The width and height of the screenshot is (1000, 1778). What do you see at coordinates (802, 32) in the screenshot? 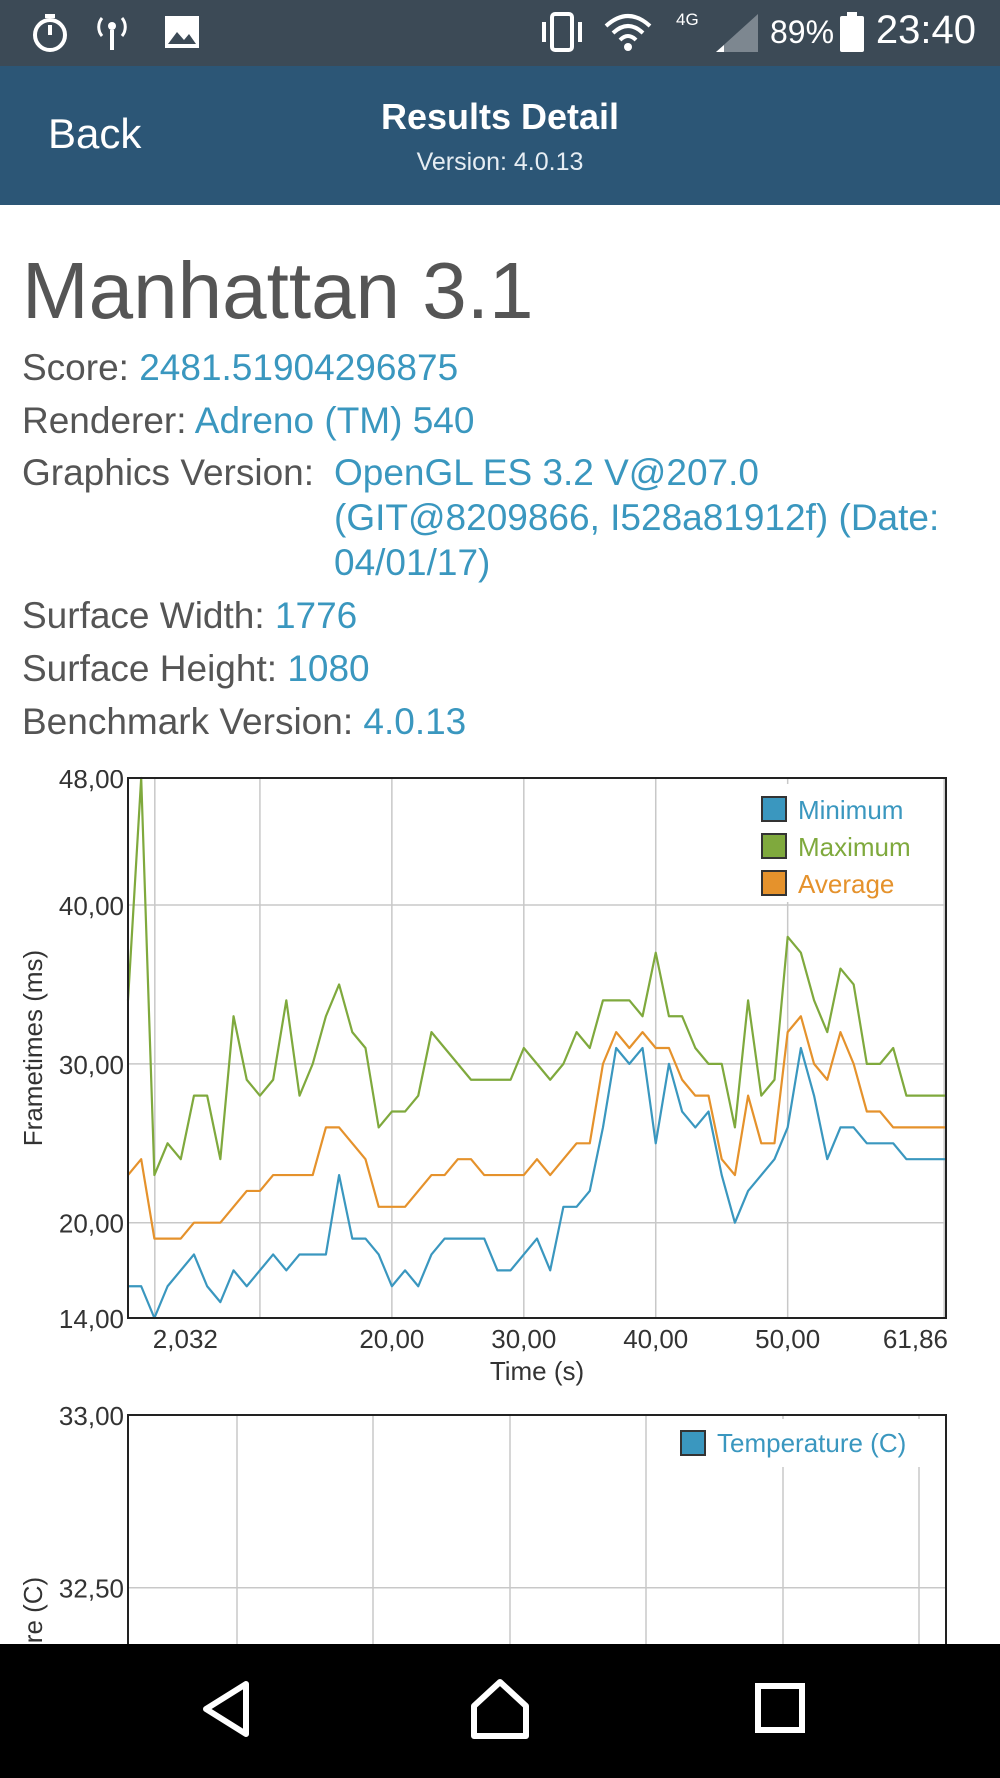
I see `battery-percent: 89%` at bounding box center [802, 32].